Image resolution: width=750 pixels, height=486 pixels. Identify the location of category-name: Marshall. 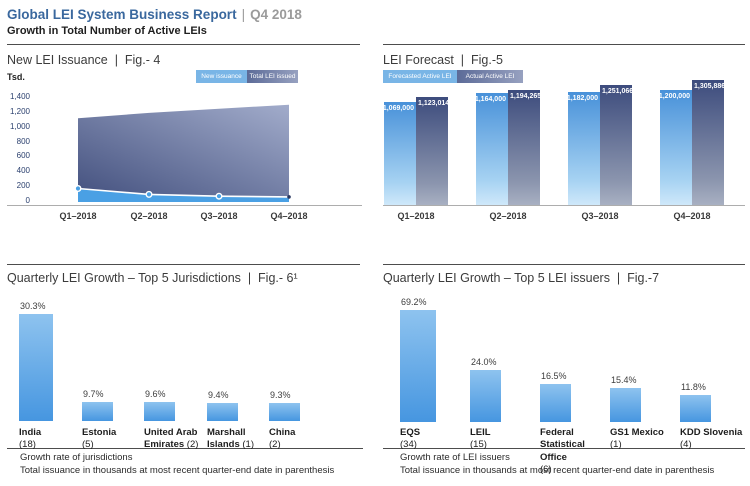
(226, 432).